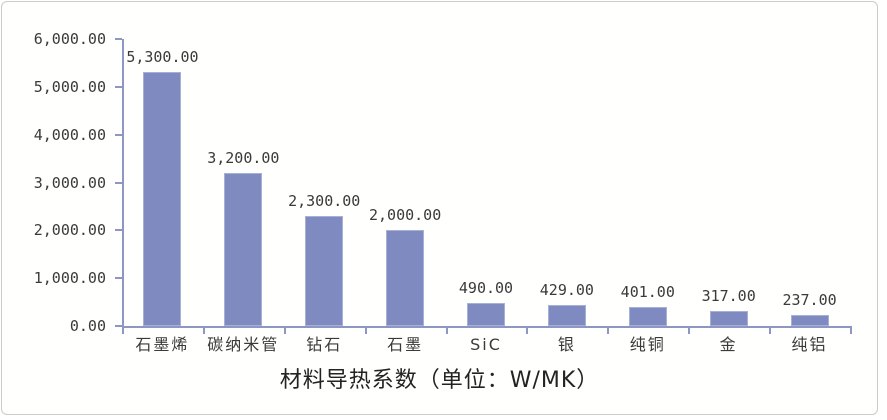 This screenshot has height=420, width=887. I want to click on y-axis-label: 6,000.00, so click(69, 39).